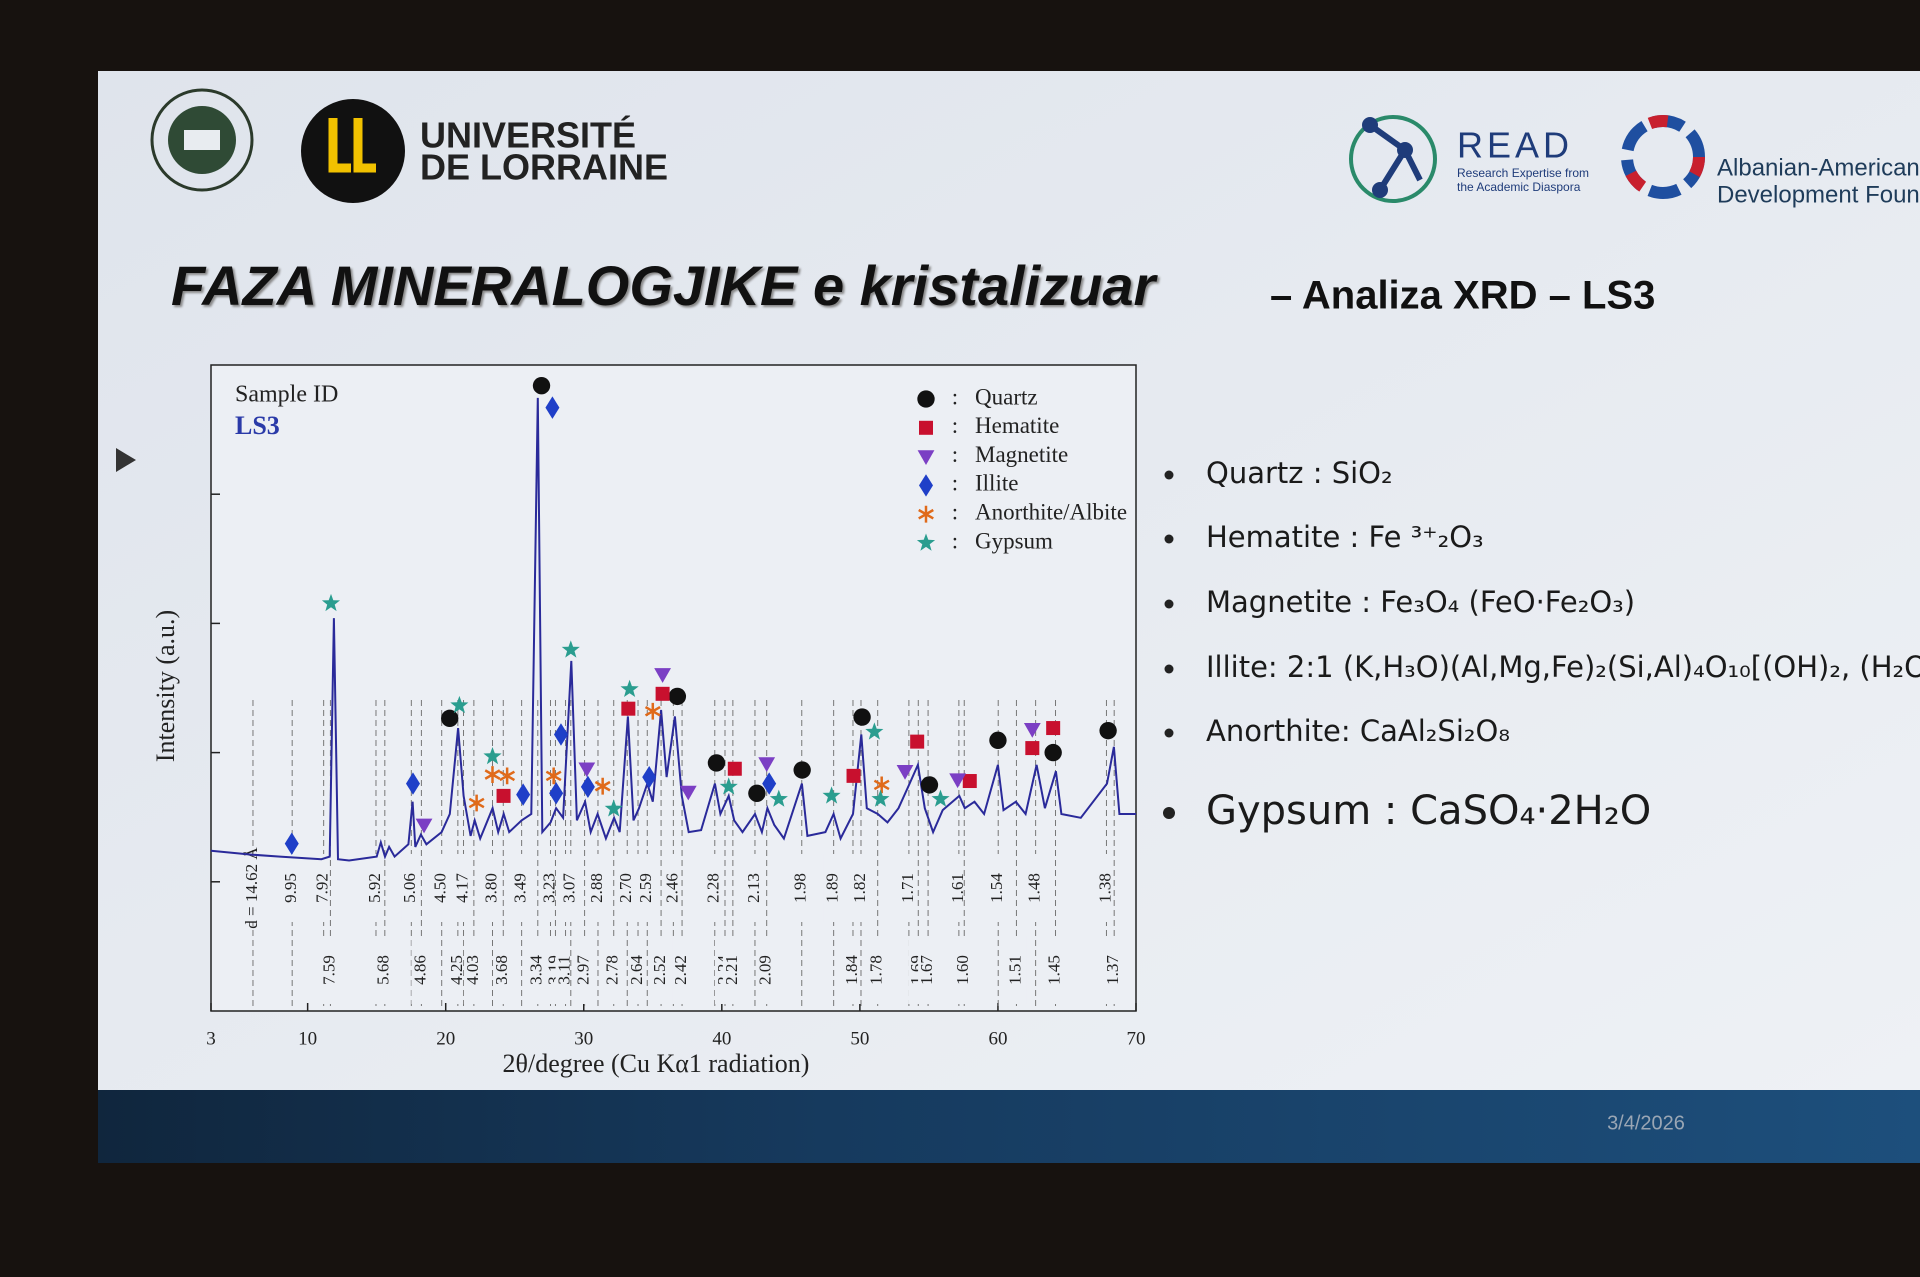 The height and width of the screenshot is (1277, 1920). I want to click on slide-title: FAZA MINERALOGJIKE e kristalizuar, so click(665, 285).